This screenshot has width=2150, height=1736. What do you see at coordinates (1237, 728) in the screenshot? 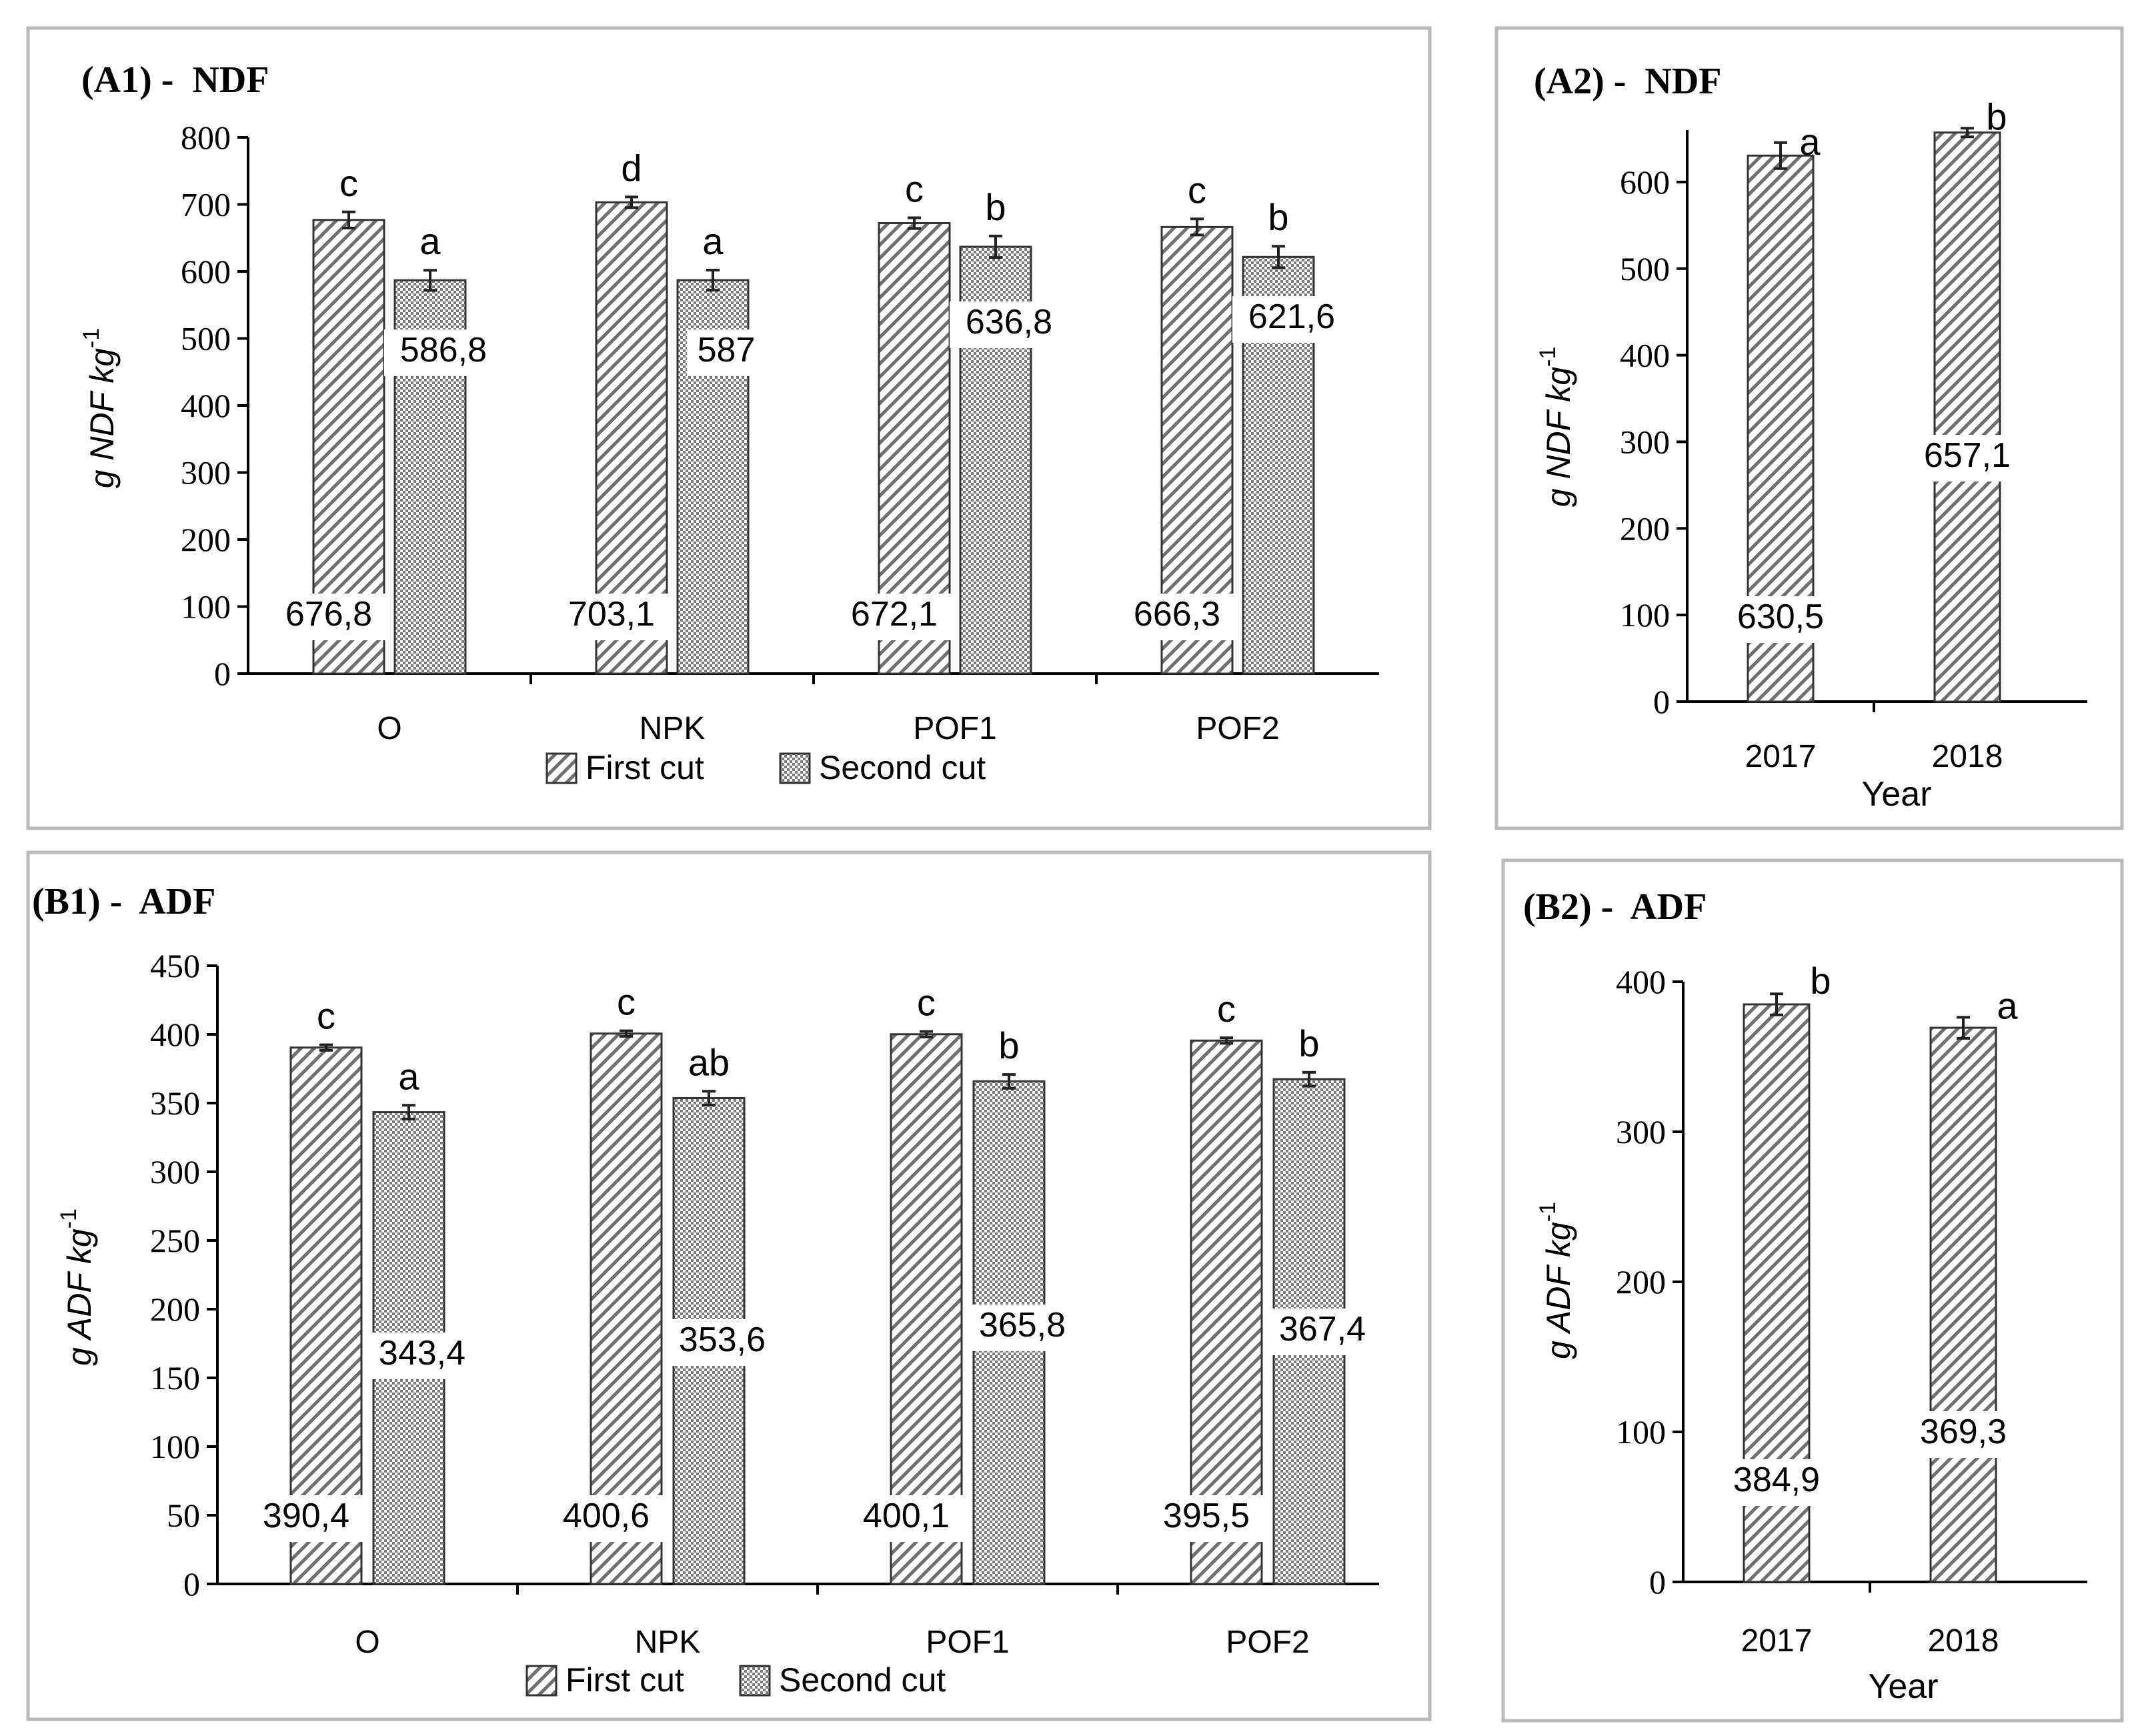
I see `x-tick-label-a1: POF2` at bounding box center [1237, 728].